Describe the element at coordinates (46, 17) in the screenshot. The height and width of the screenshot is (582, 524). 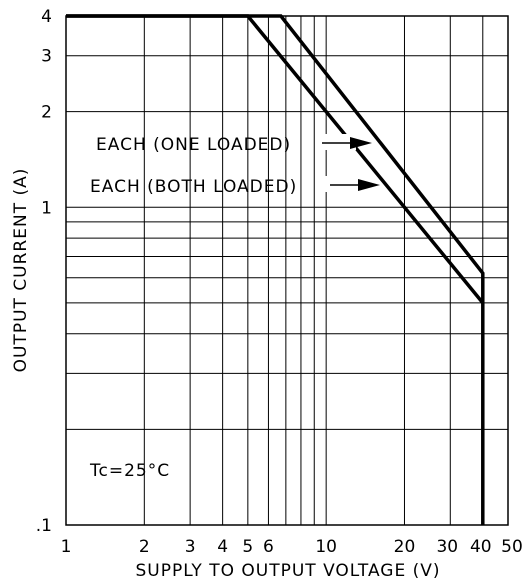
I see `y-tick-label: 4` at that location.